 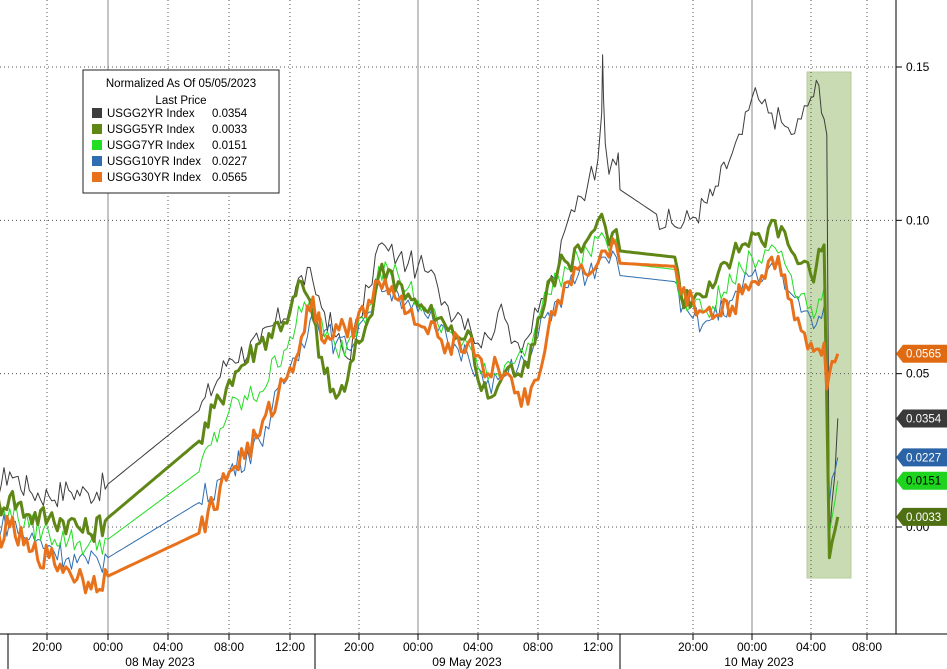 I want to click on last-value-badge: 0.0227, so click(x=921, y=457).